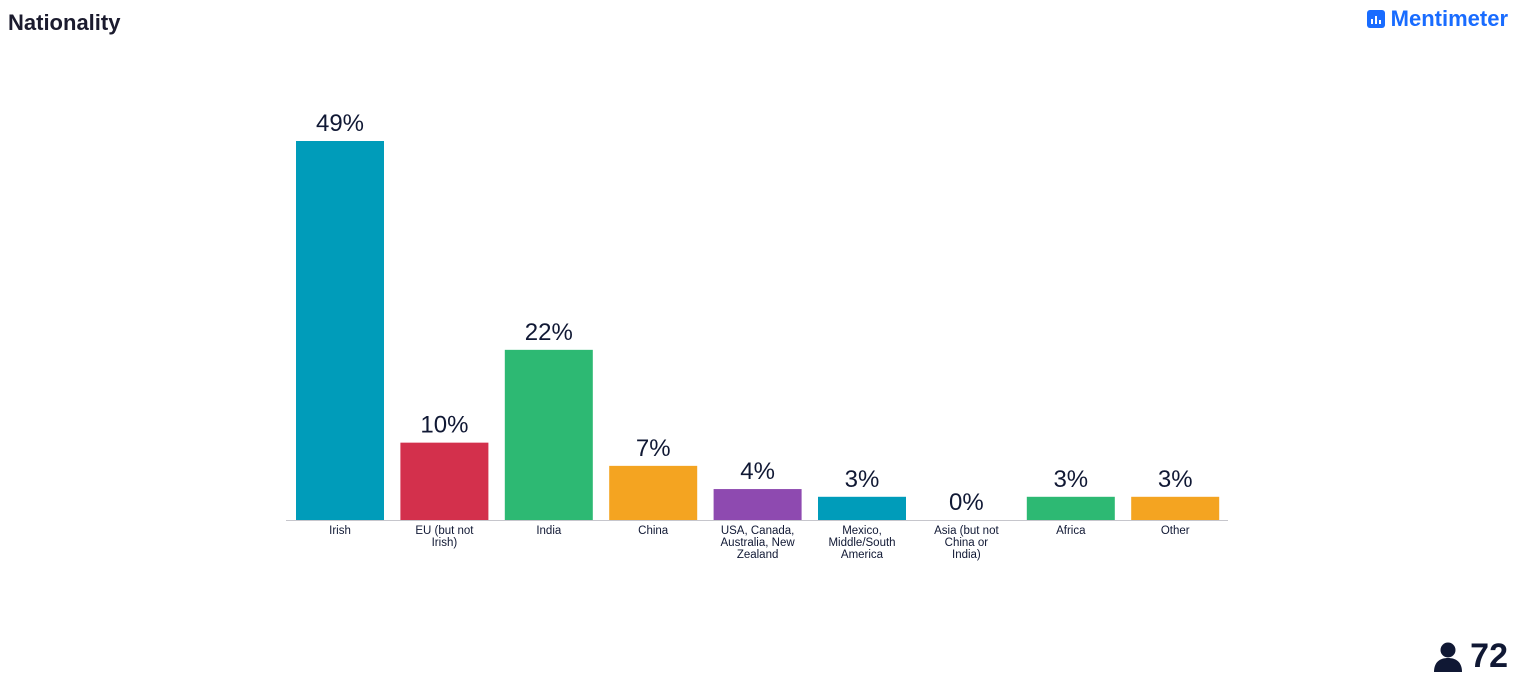 This screenshot has width=1520, height=686. What do you see at coordinates (653, 492) in the screenshot?
I see `bar-china` at bounding box center [653, 492].